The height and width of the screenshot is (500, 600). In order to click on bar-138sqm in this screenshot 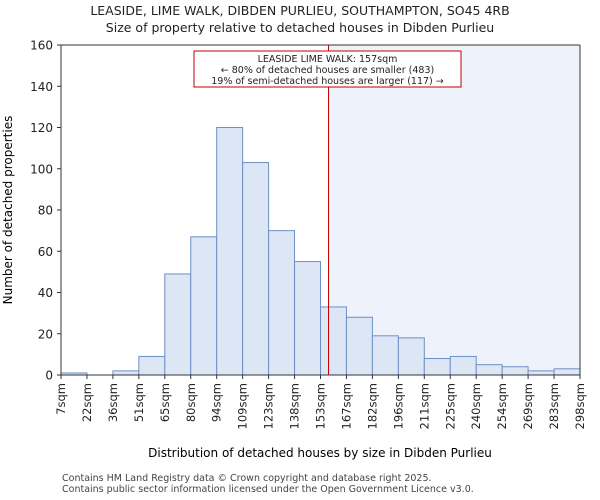, I will do `click(307, 318)`.